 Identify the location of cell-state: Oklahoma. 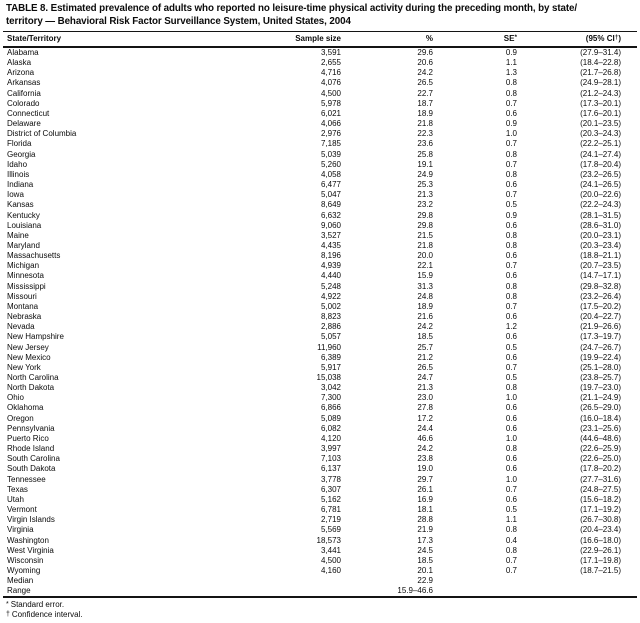
(25, 408).